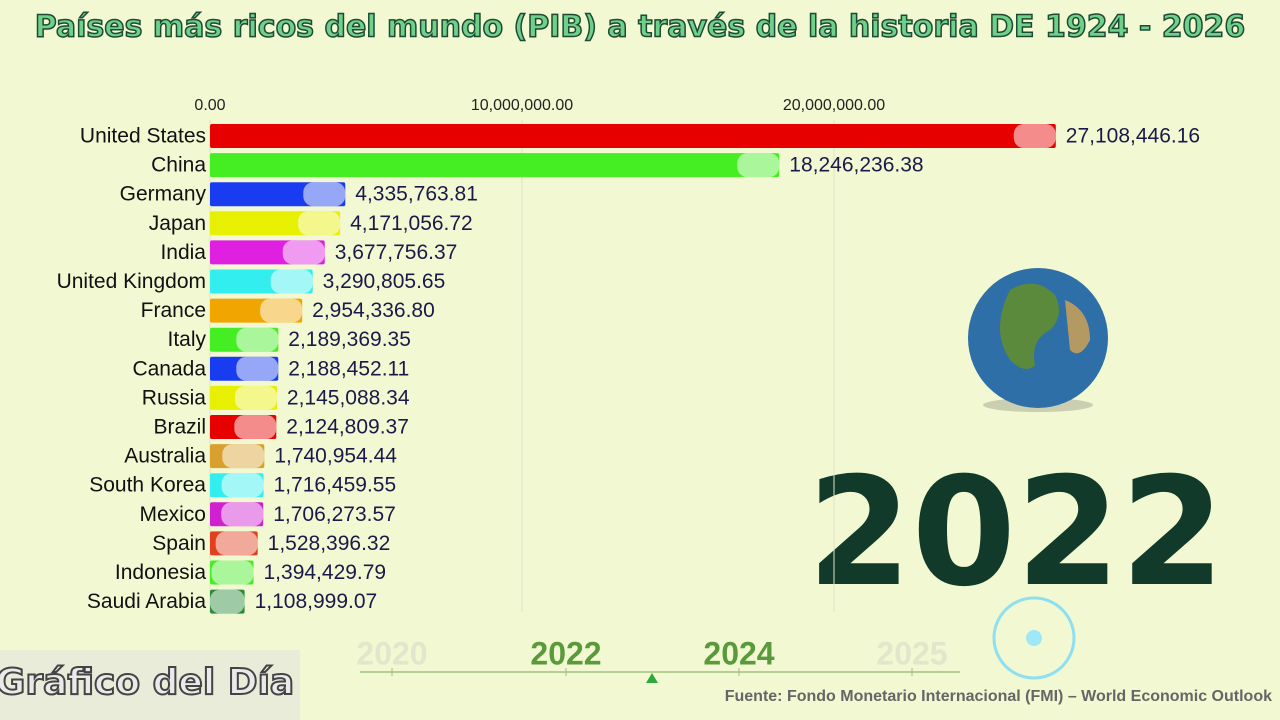 The height and width of the screenshot is (720, 1280). I want to click on watermark: Gráfico del Día, so click(147, 682).